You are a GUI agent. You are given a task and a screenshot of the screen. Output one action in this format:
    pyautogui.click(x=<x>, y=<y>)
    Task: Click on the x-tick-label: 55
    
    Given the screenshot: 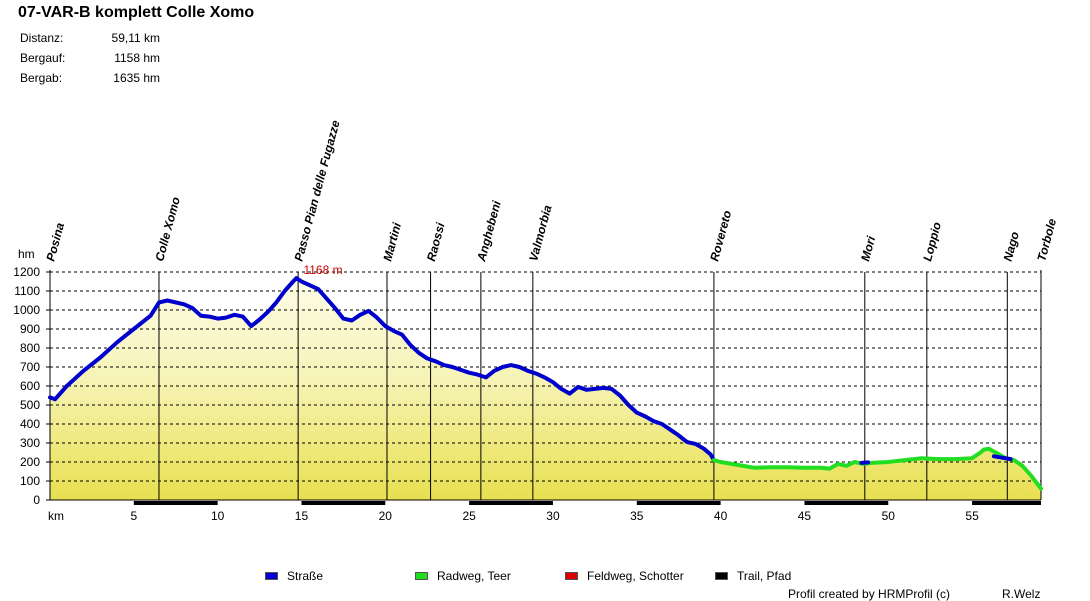 What is the action you would take?
    pyautogui.click(x=972, y=516)
    